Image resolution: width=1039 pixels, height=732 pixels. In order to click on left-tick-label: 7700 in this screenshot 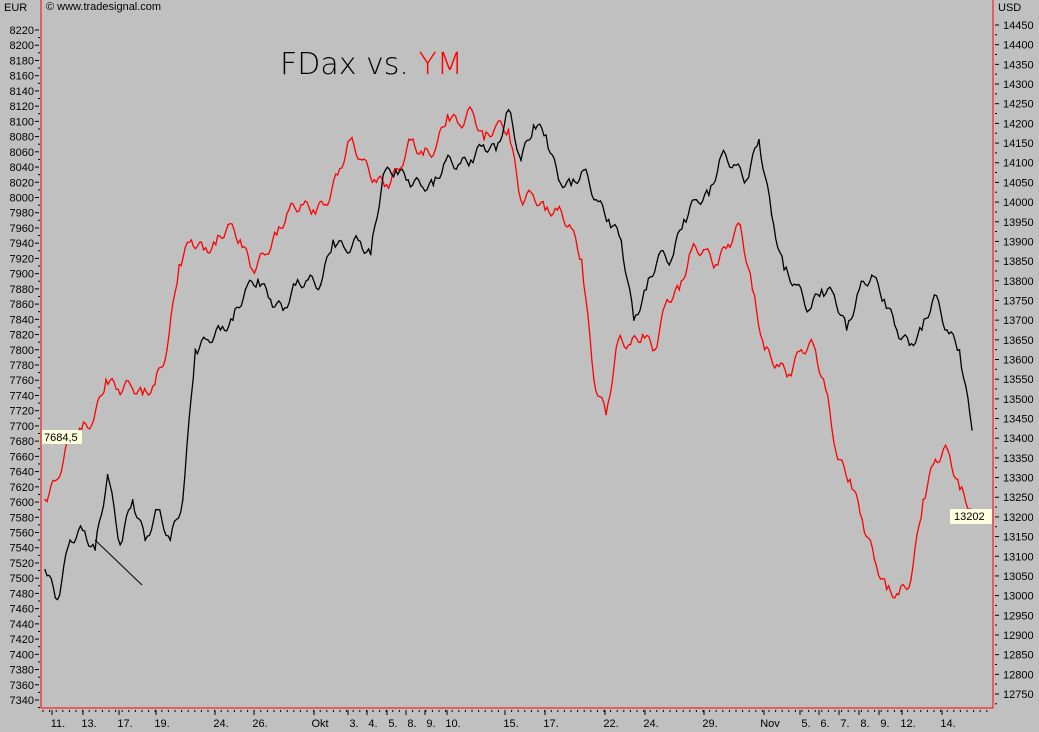, I will do `click(22, 427)`.